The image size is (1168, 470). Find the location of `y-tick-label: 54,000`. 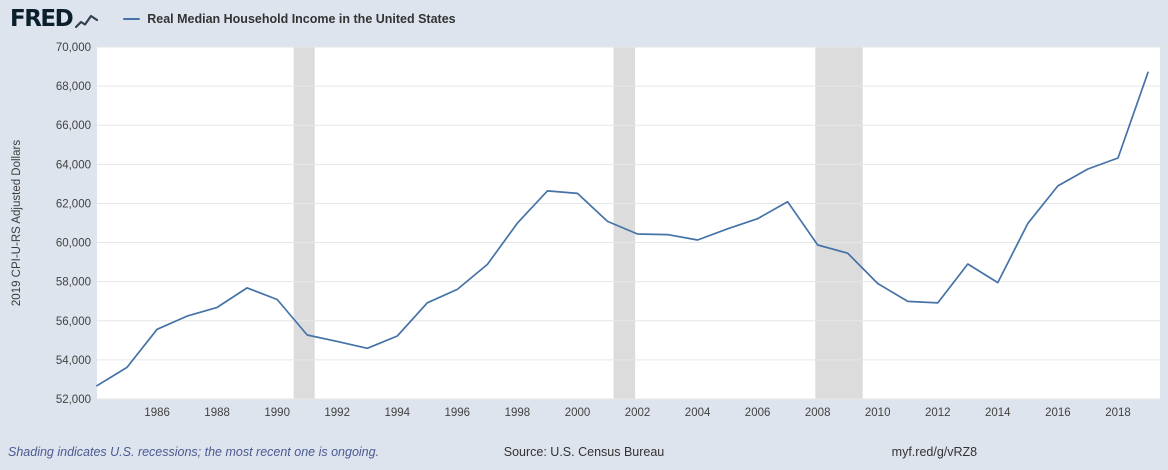

y-tick-label: 54,000 is located at coordinates (73, 361).